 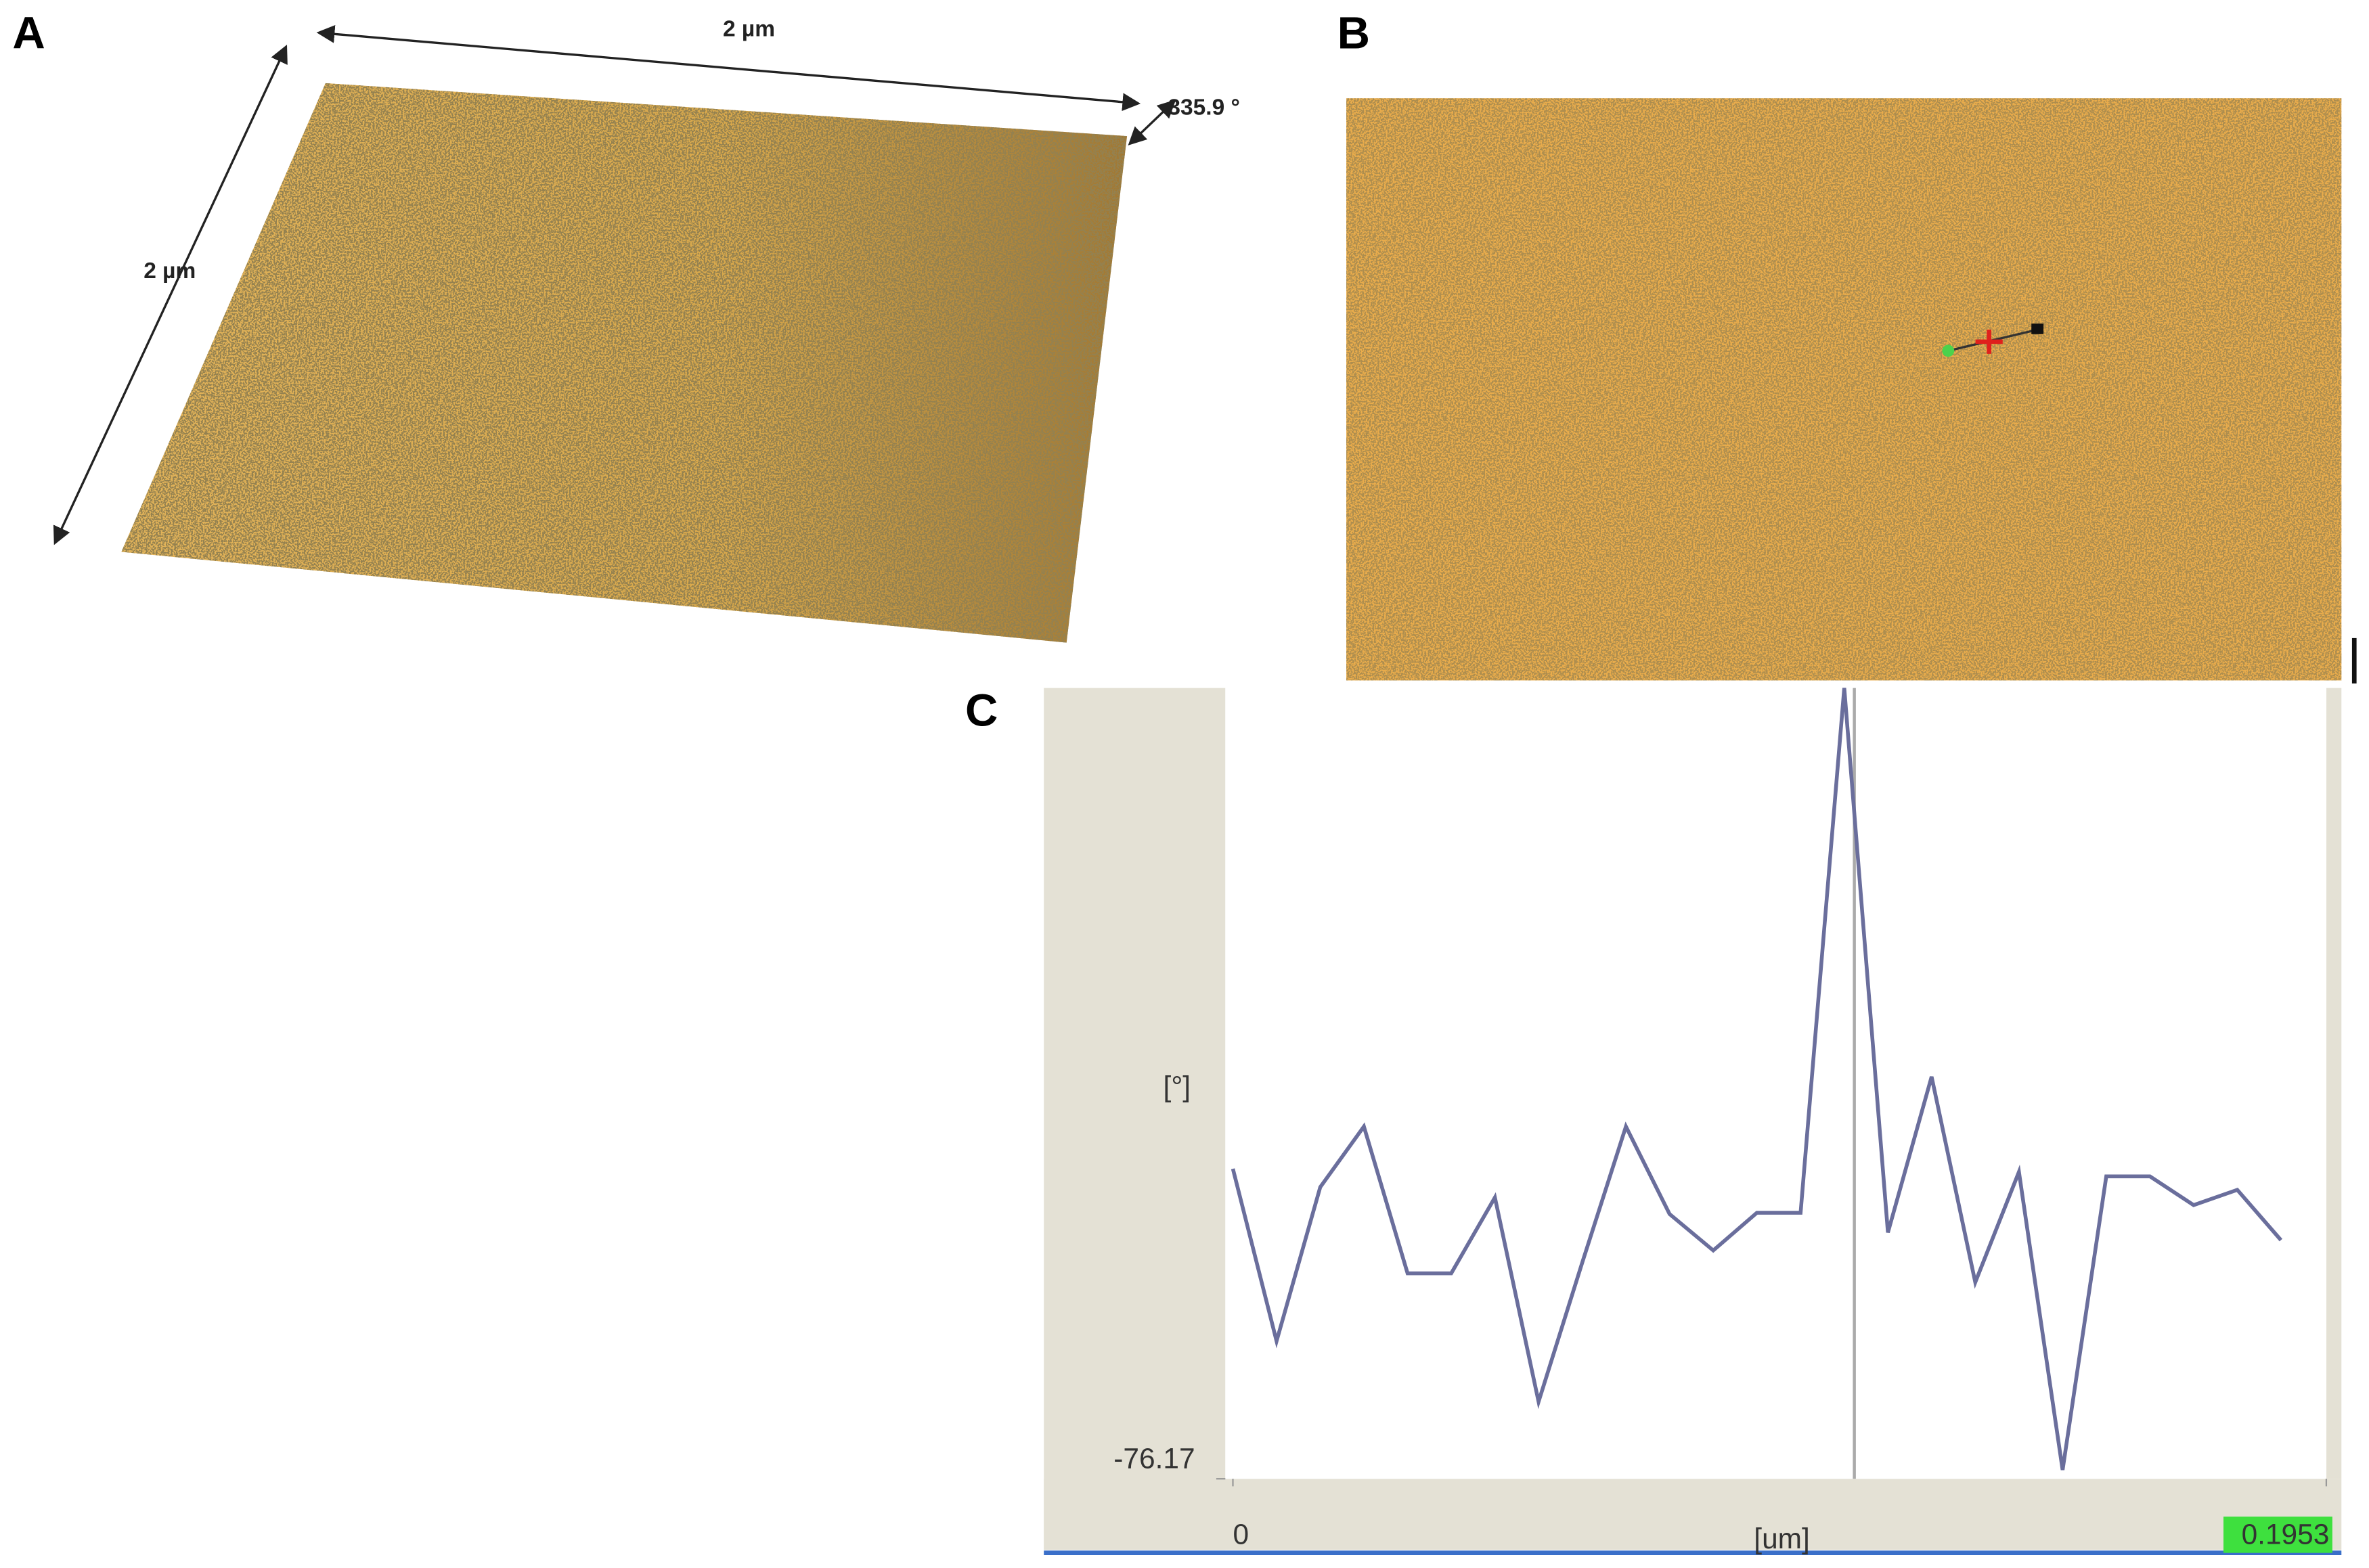 I want to click on height-label: 335.9 °, so click(x=1204, y=107).